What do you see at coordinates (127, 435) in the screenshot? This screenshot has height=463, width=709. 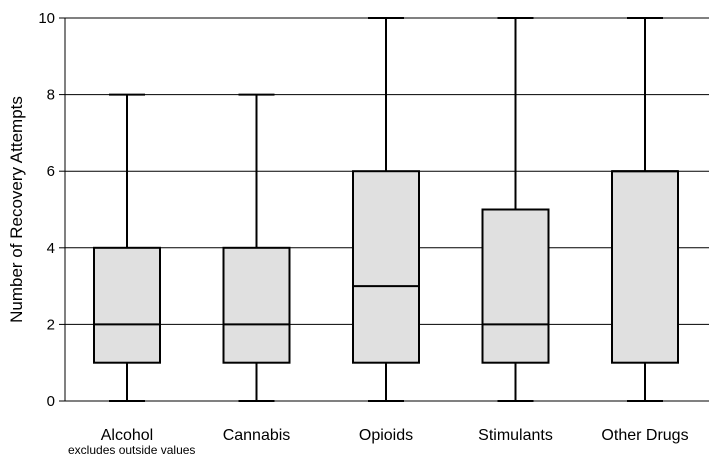 I see `x-tick-label-alcohol: Alcohol` at bounding box center [127, 435].